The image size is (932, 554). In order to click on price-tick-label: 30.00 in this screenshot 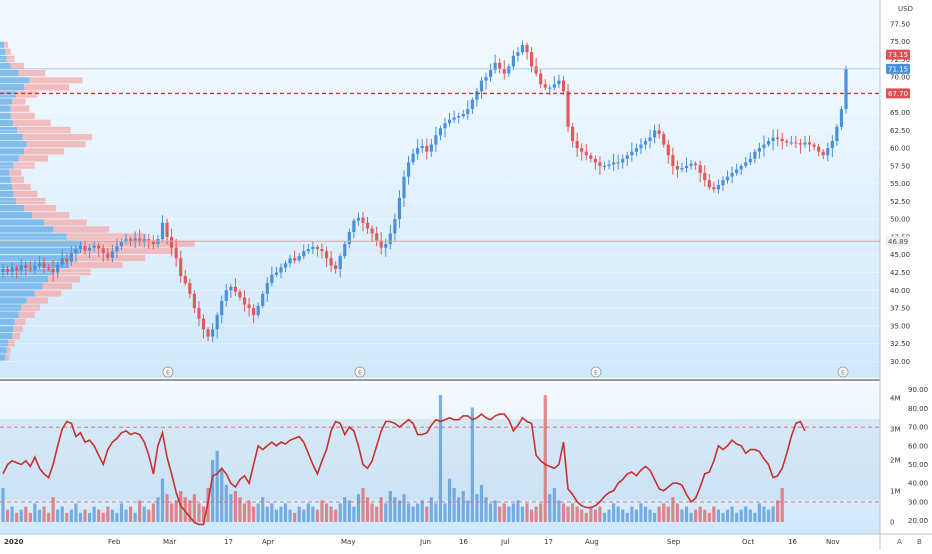, I will do `click(900, 362)`.